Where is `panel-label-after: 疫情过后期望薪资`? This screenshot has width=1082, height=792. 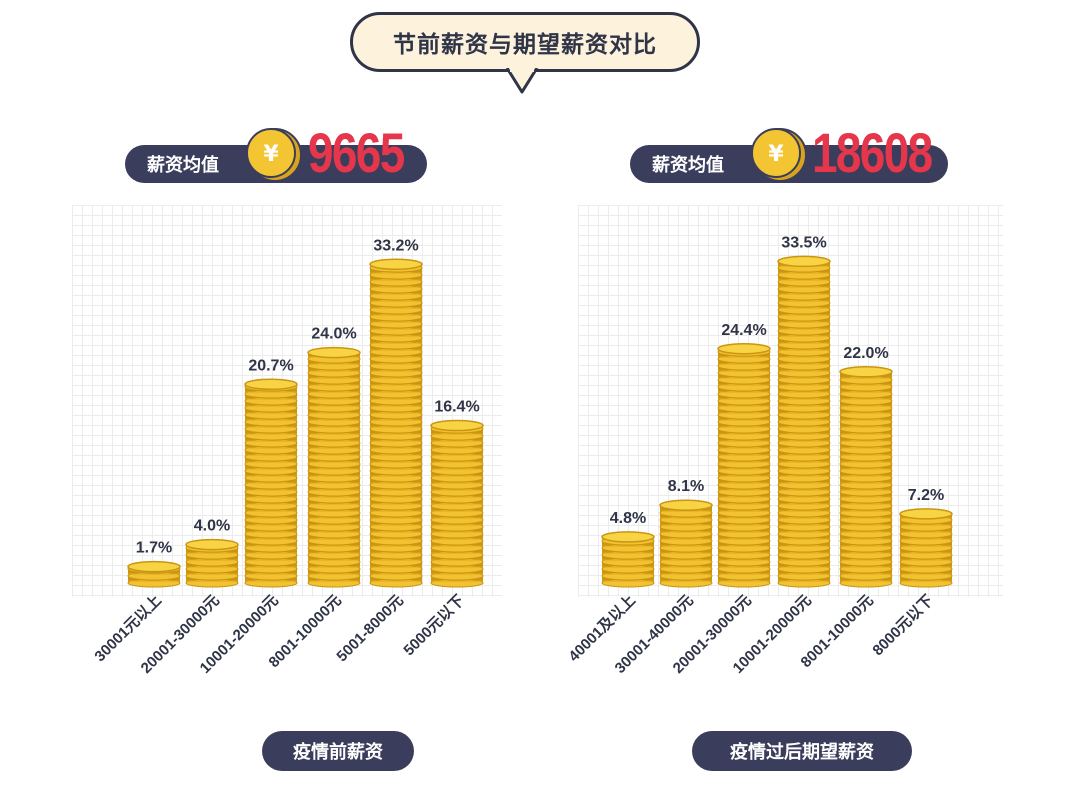
panel-label-after: 疫情过后期望薪资 is located at coordinates (802, 751).